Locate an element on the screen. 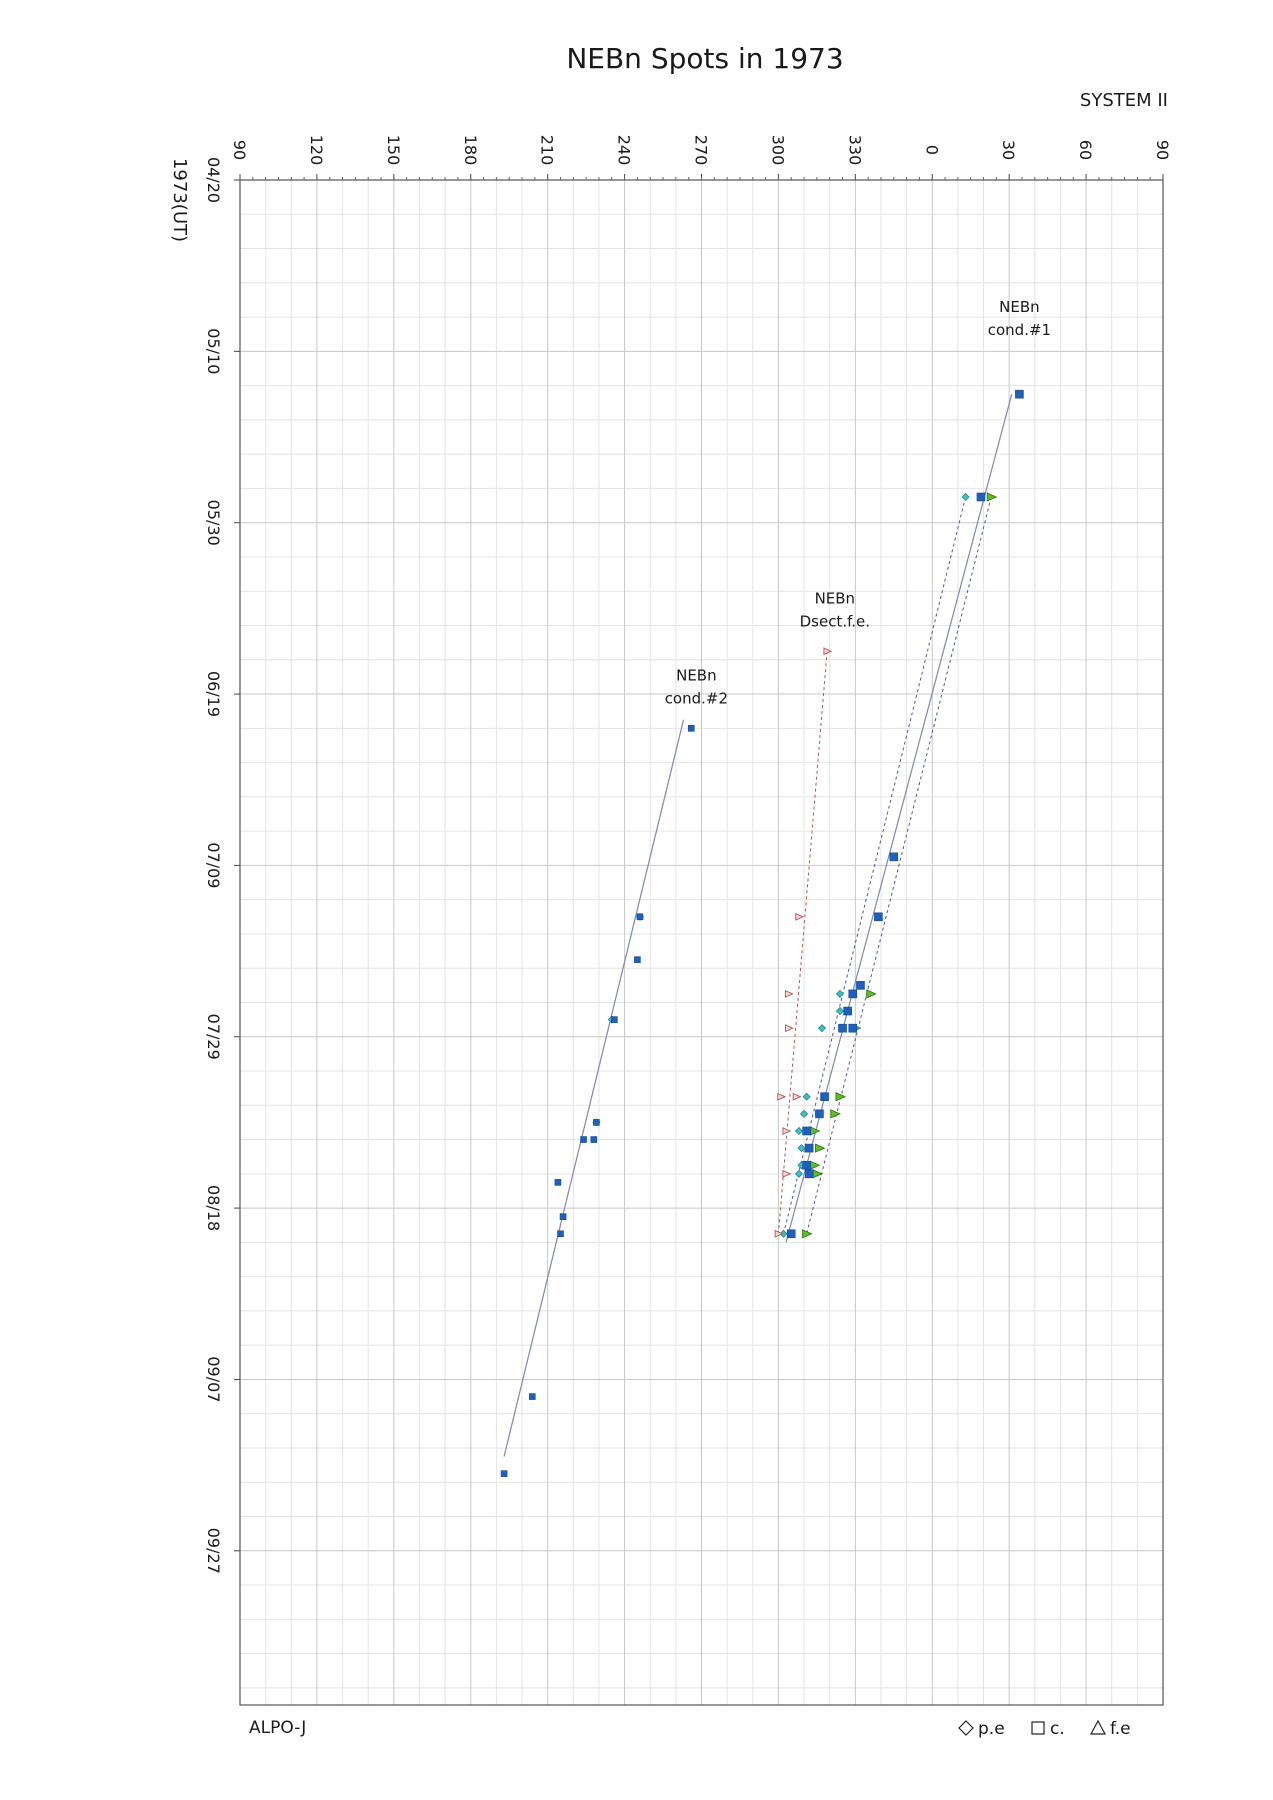  annotation-label-2: cond.#2 is located at coordinates (696, 699).